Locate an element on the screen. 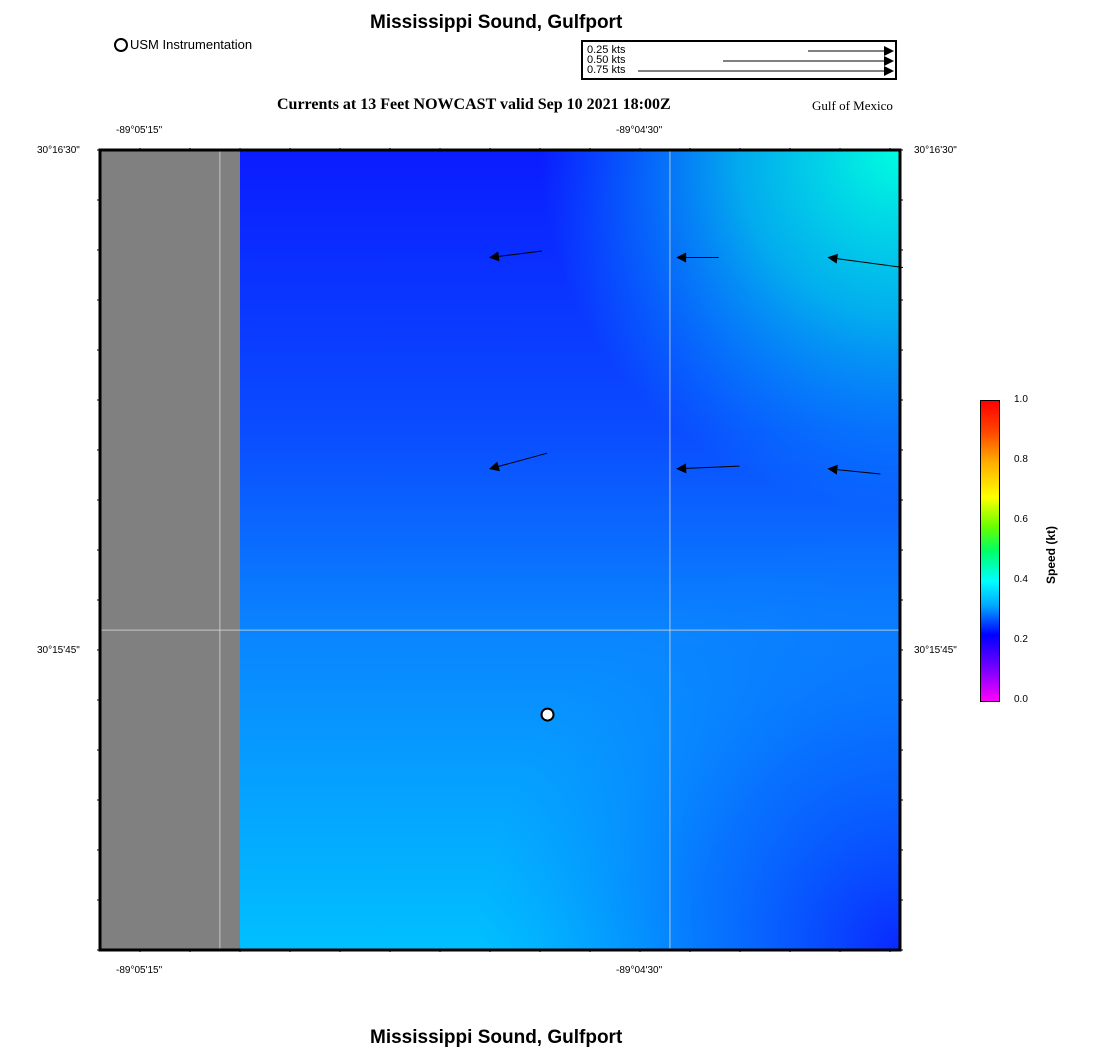 This screenshot has width=1100, height=1050. colorbar-tick-4: 0.4 is located at coordinates (1021, 579).